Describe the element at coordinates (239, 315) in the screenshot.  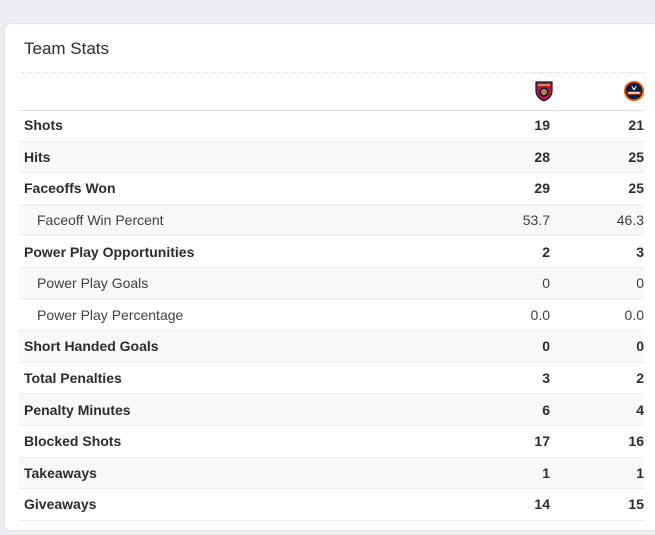
I see `stat-label: Power Play Percentage` at that location.